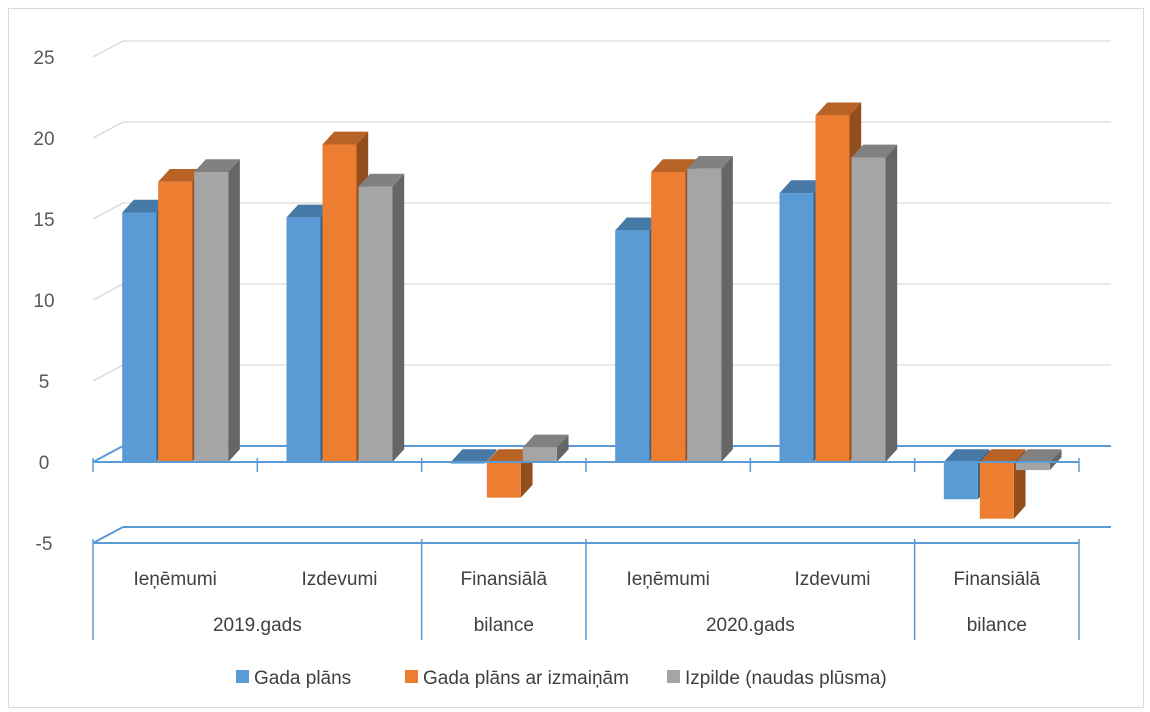  Describe the element at coordinates (302, 678) in the screenshot. I see `legend-label: Gada plāns` at that location.